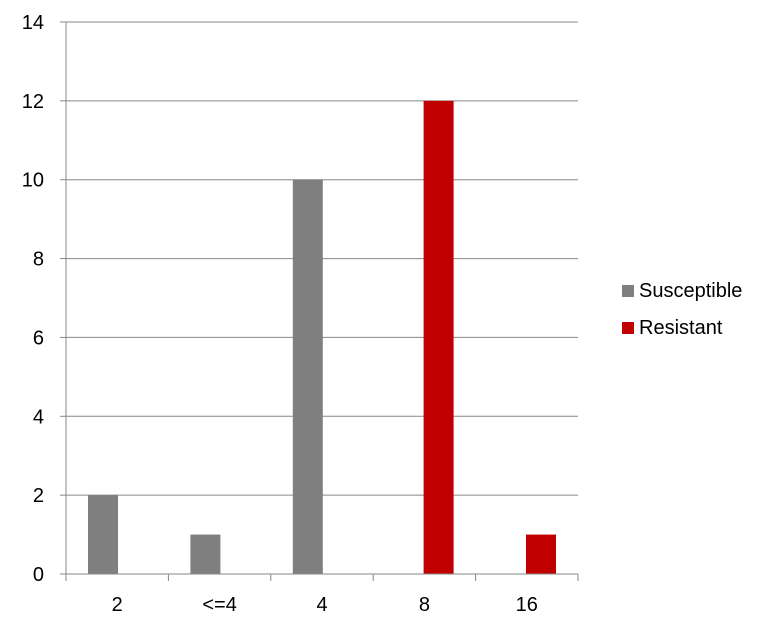  I want to click on y-tick-label: 14, so click(33, 23).